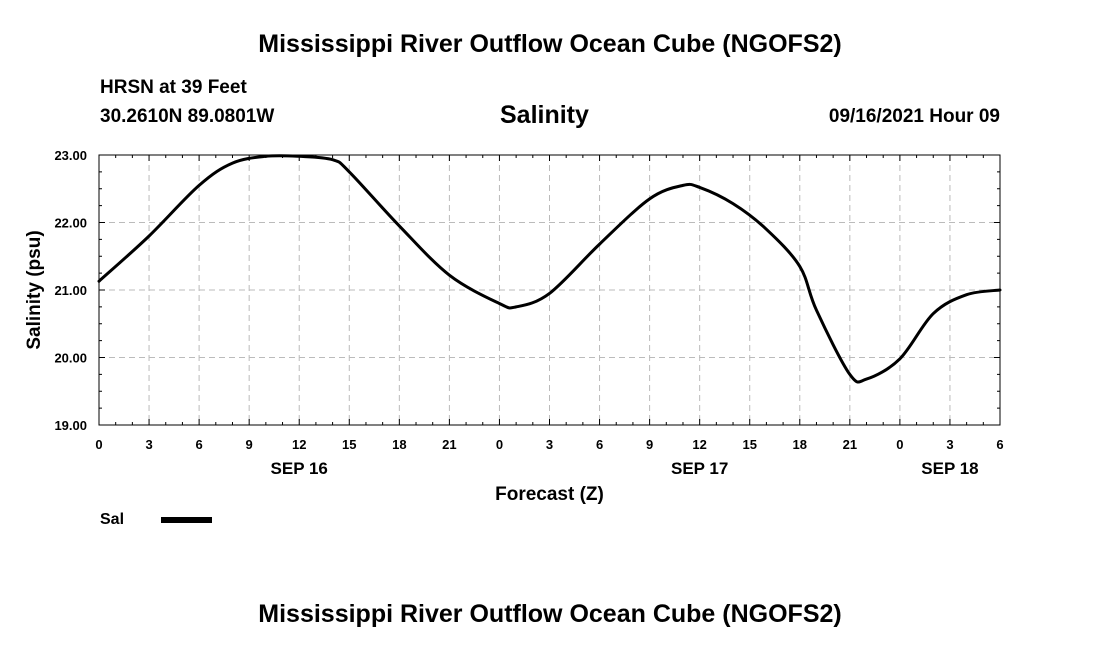 This screenshot has width=1100, height=650. What do you see at coordinates (625, 468) in the screenshot?
I see `day-labels: SEP 16 SEP 17 SEP 18` at bounding box center [625, 468].